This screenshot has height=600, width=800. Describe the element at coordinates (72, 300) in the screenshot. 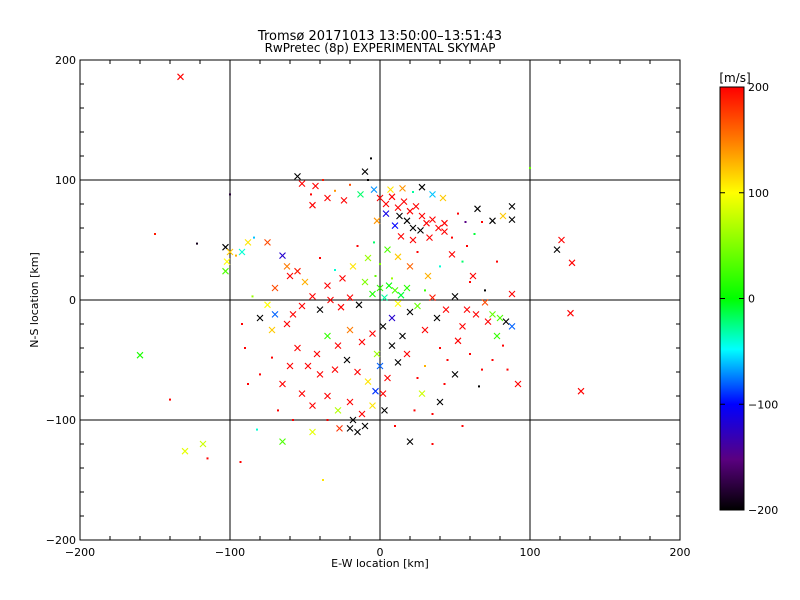

I see `y-tick-label: 0` at that location.